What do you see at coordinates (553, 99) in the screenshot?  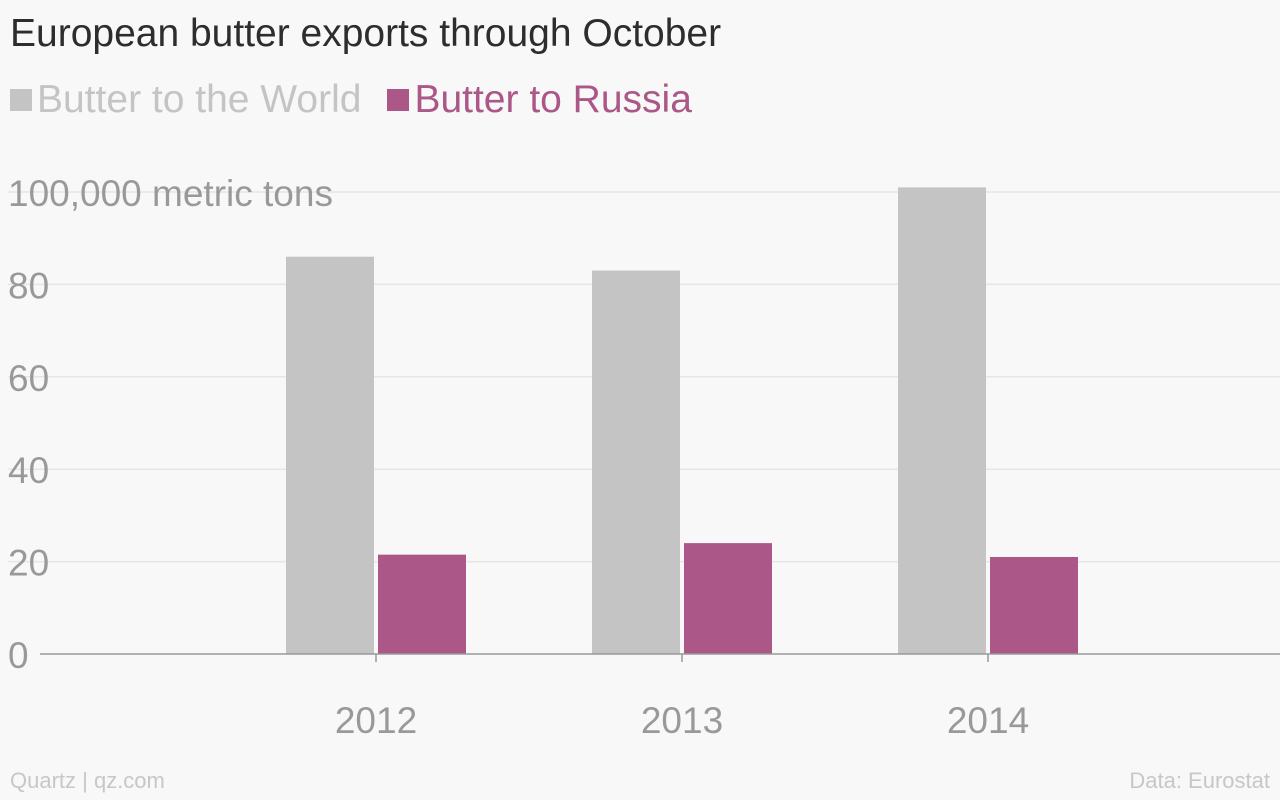 I see `legend-label-russia: Butter to Russia` at bounding box center [553, 99].